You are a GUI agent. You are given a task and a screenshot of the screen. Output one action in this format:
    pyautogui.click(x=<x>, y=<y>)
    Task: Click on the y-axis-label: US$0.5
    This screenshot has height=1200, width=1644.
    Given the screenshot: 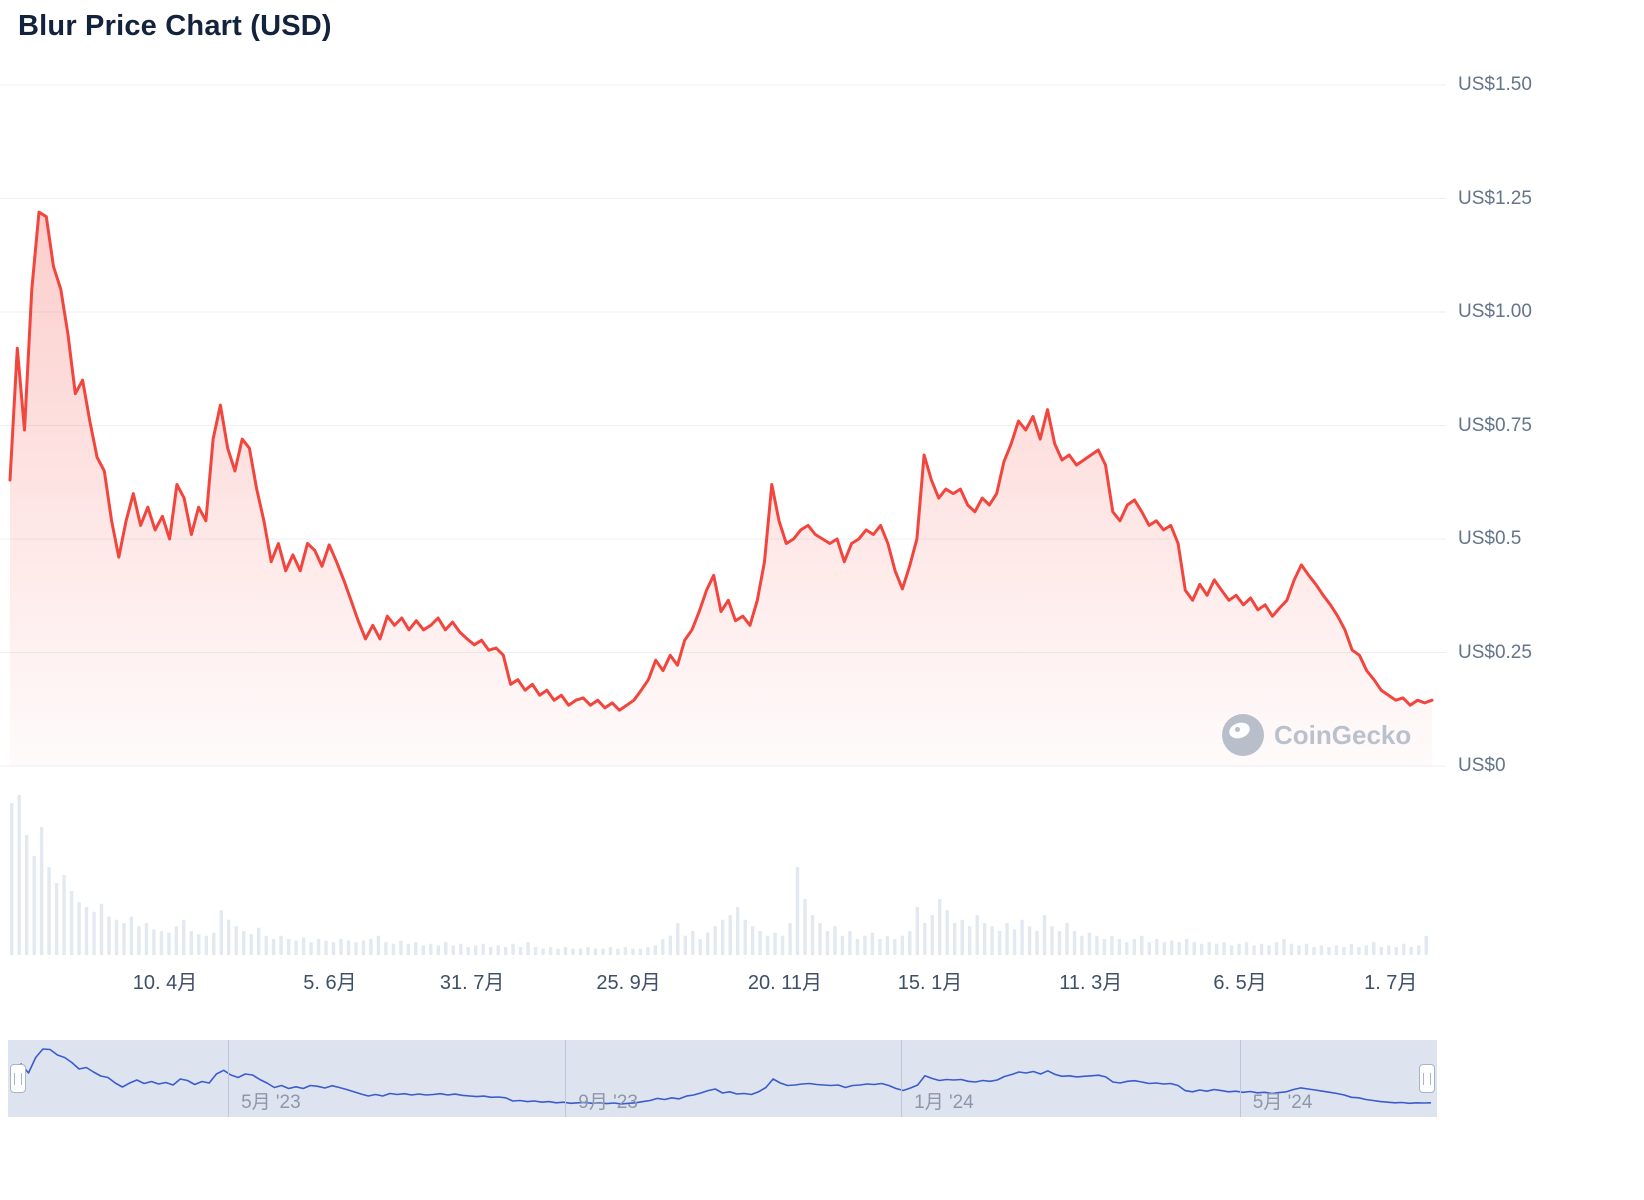 What is the action you would take?
    pyautogui.click(x=1490, y=538)
    